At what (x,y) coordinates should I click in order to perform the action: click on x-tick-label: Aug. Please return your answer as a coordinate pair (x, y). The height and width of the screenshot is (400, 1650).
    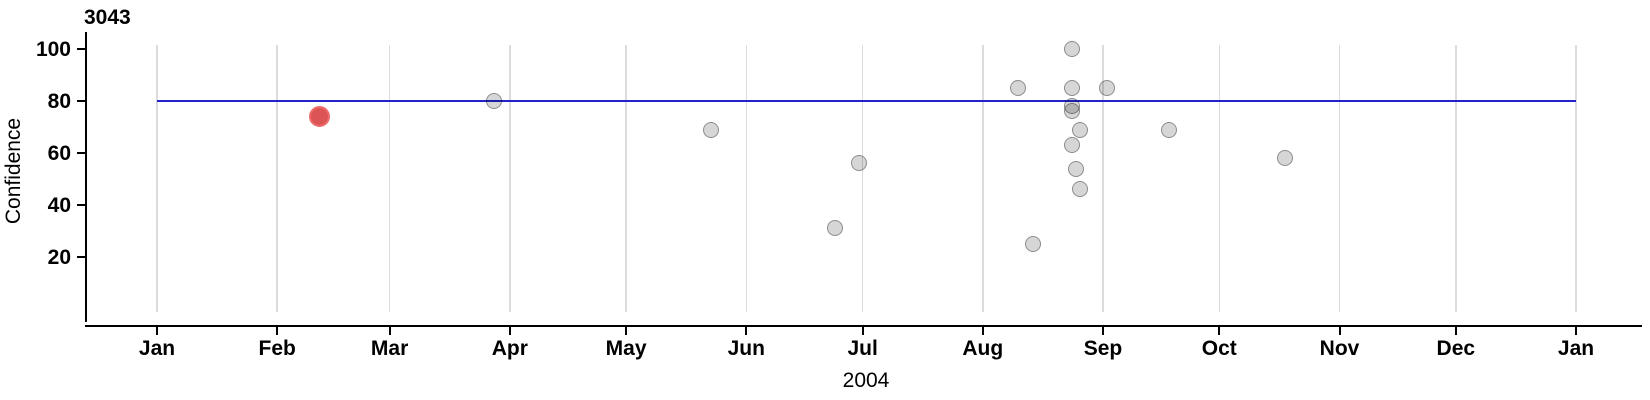
    Looking at the image, I should click on (983, 348).